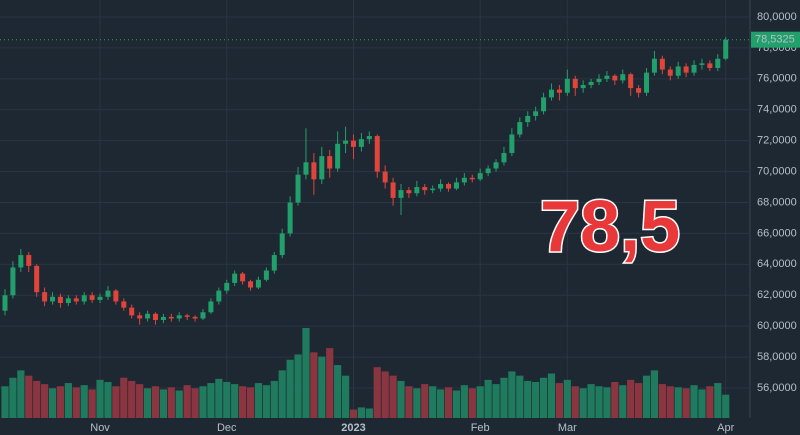  I want to click on x-tick-label: Dec, so click(227, 428).